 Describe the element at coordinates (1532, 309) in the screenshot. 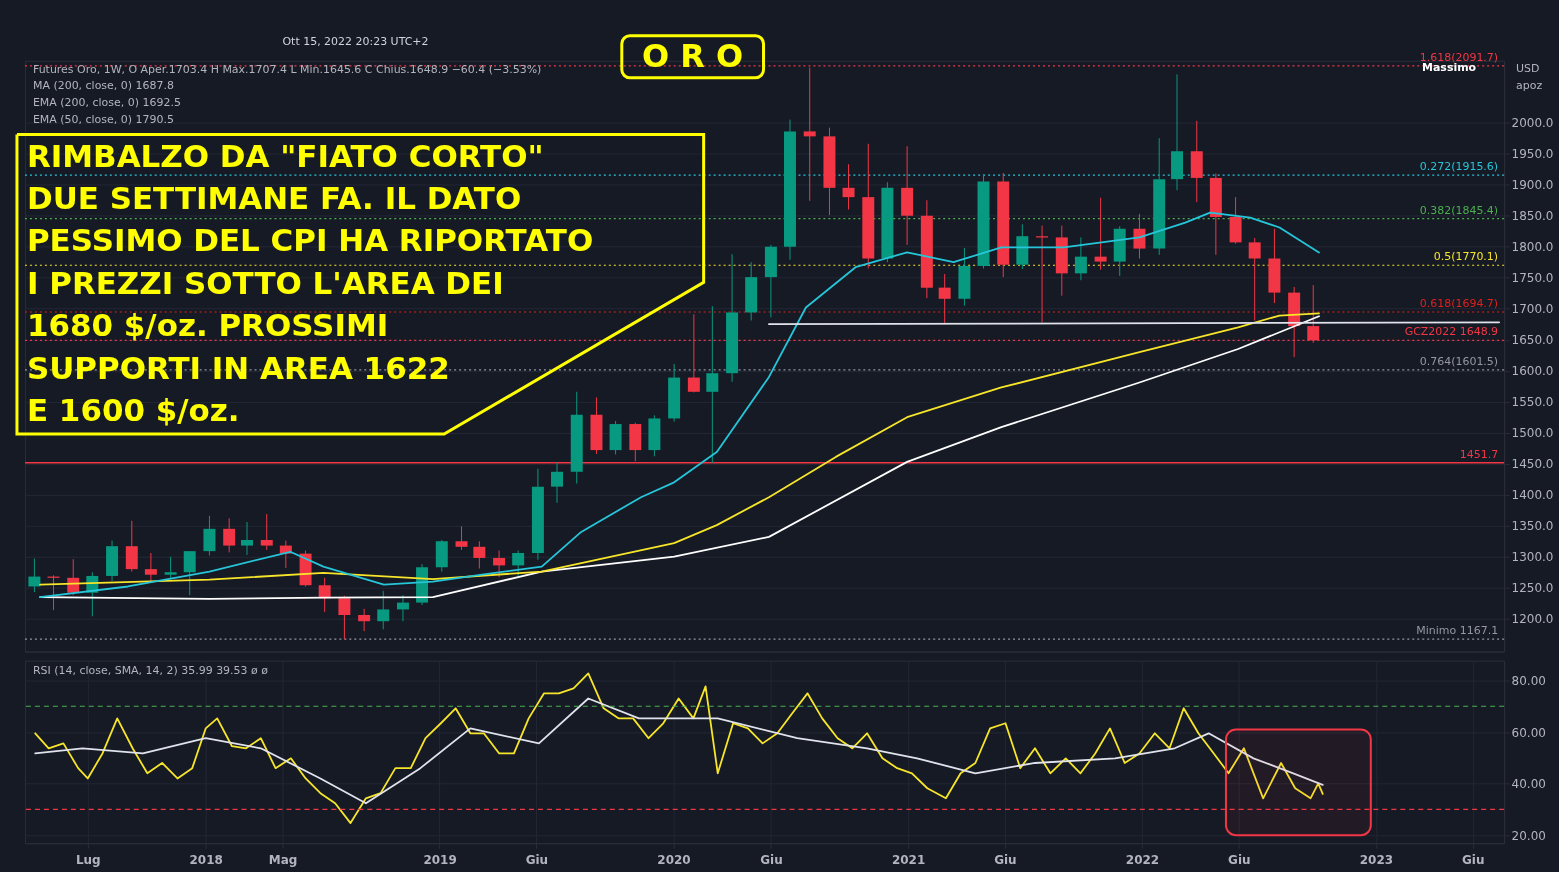

I see `y-tick-label: 1700.0` at that location.